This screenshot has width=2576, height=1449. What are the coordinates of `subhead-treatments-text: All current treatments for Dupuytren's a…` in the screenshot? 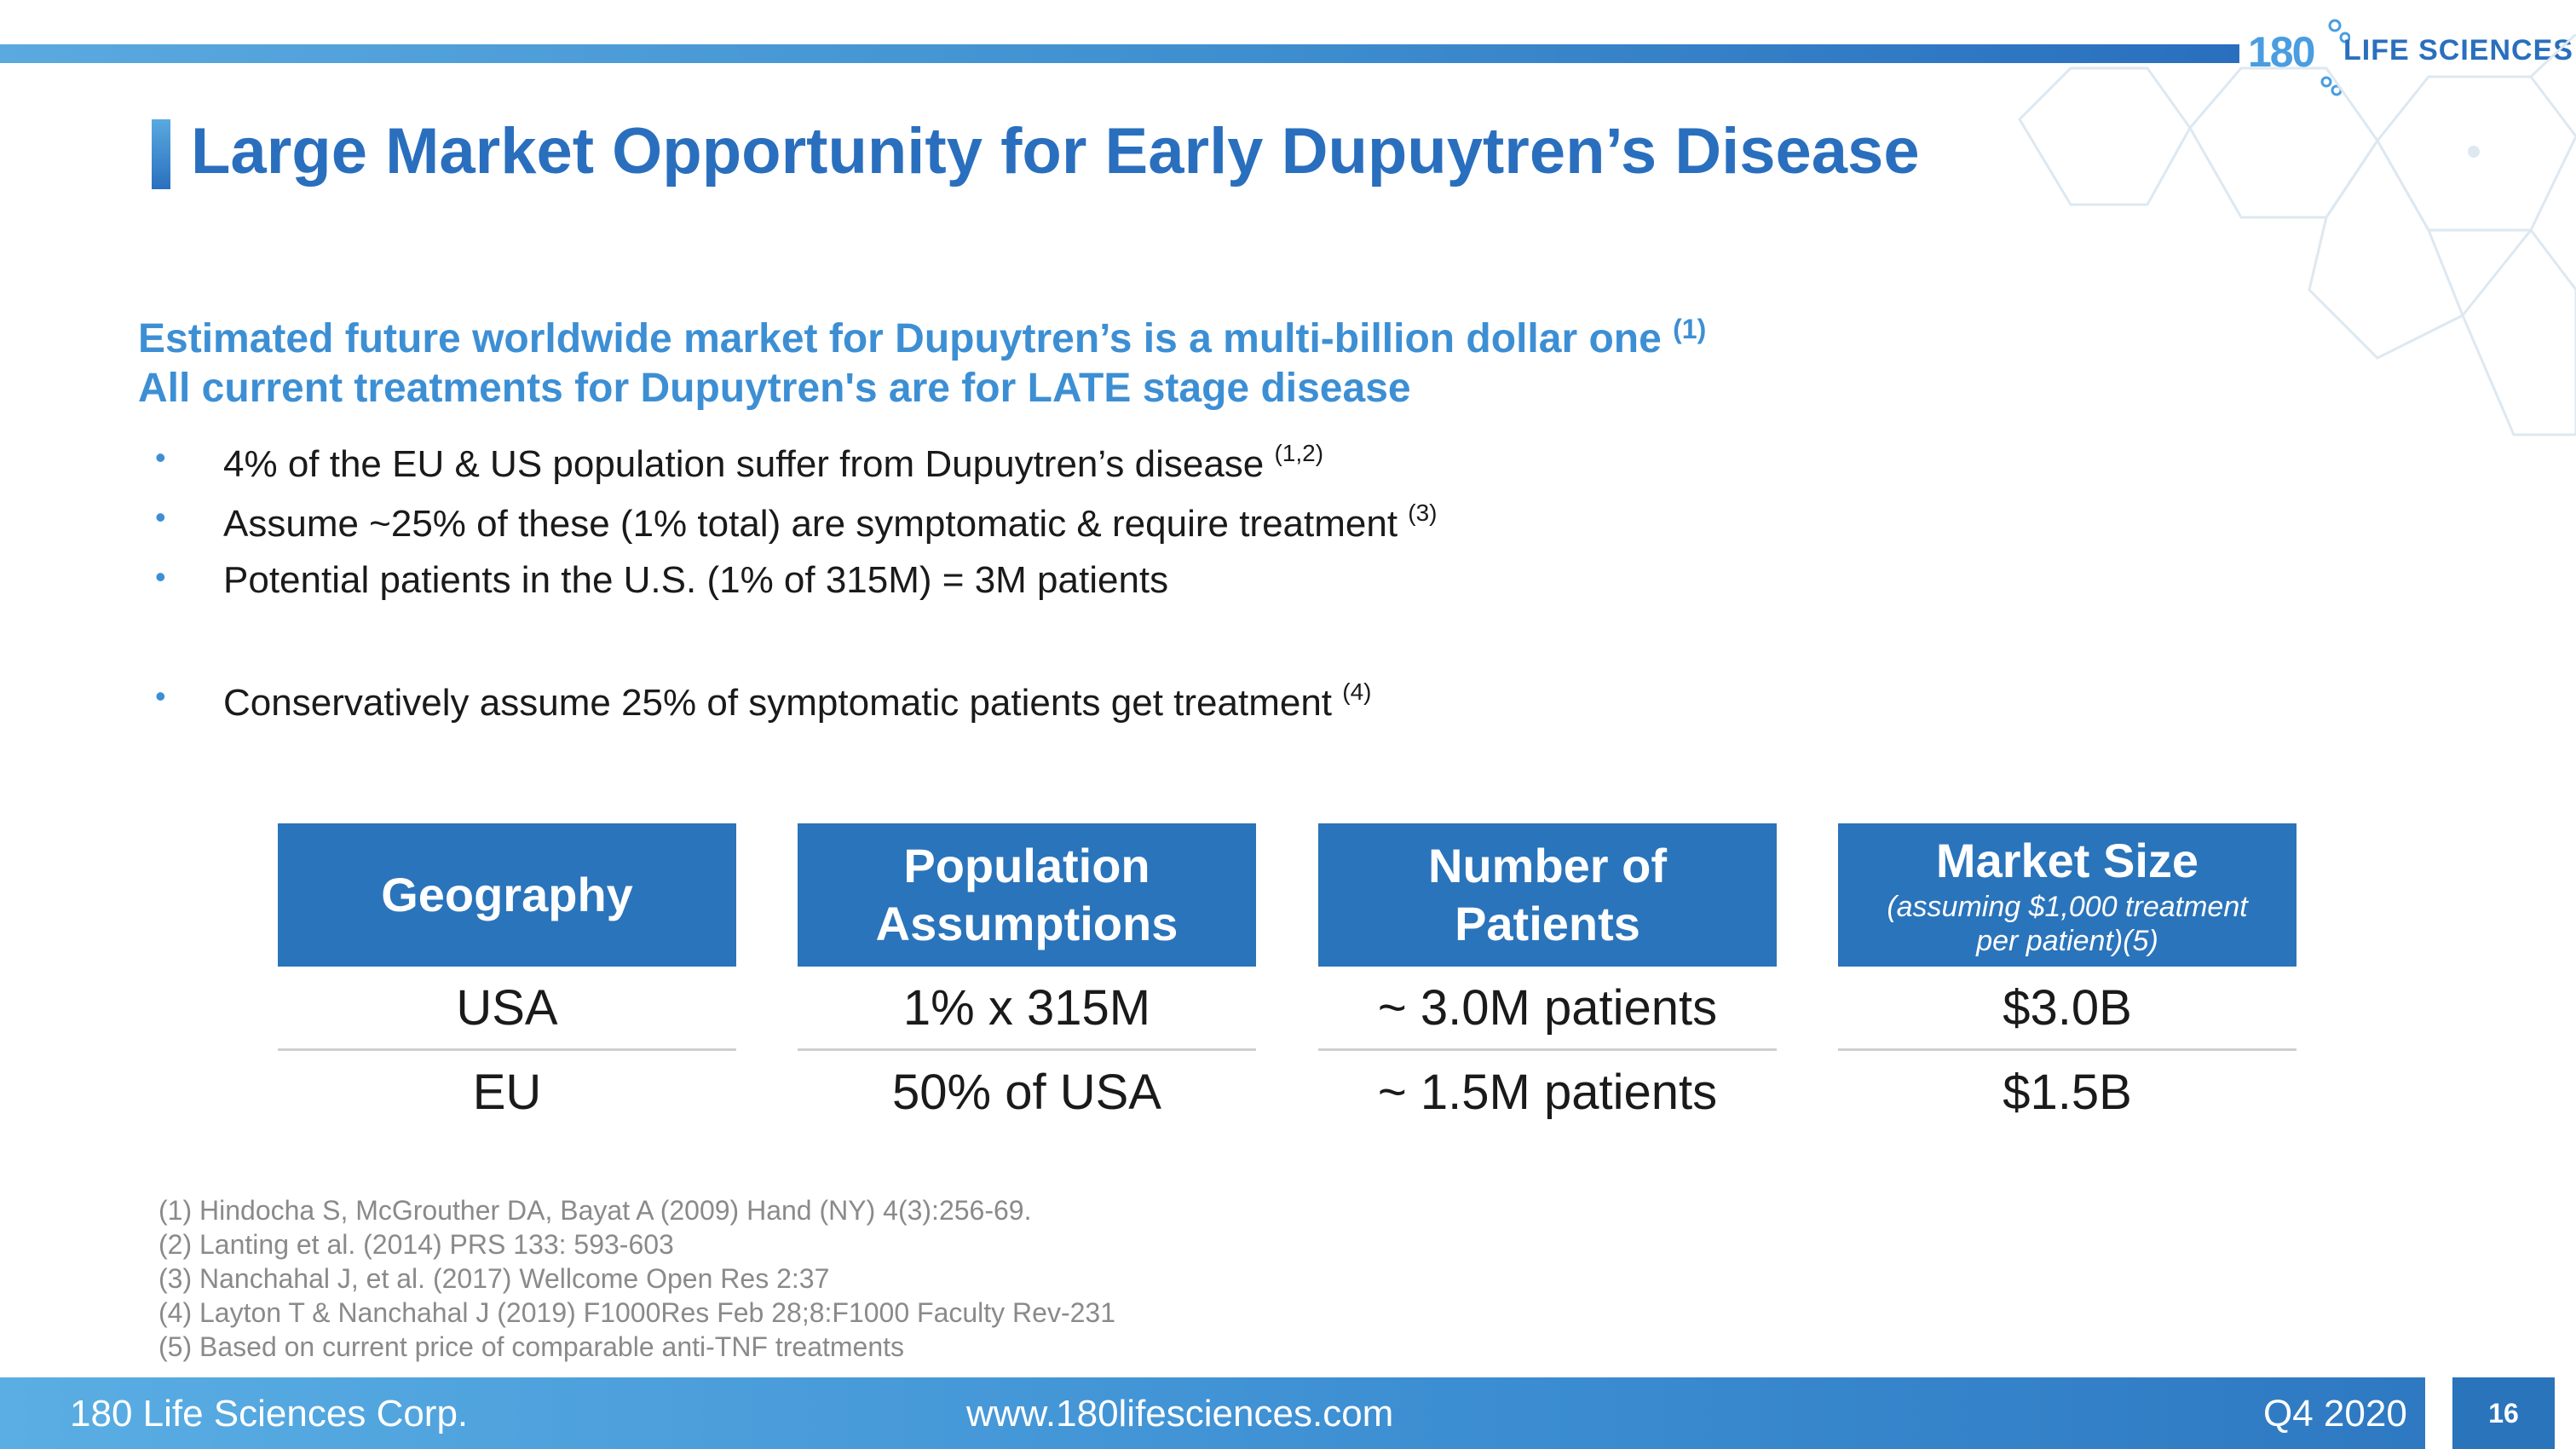 It's located at (774, 388).